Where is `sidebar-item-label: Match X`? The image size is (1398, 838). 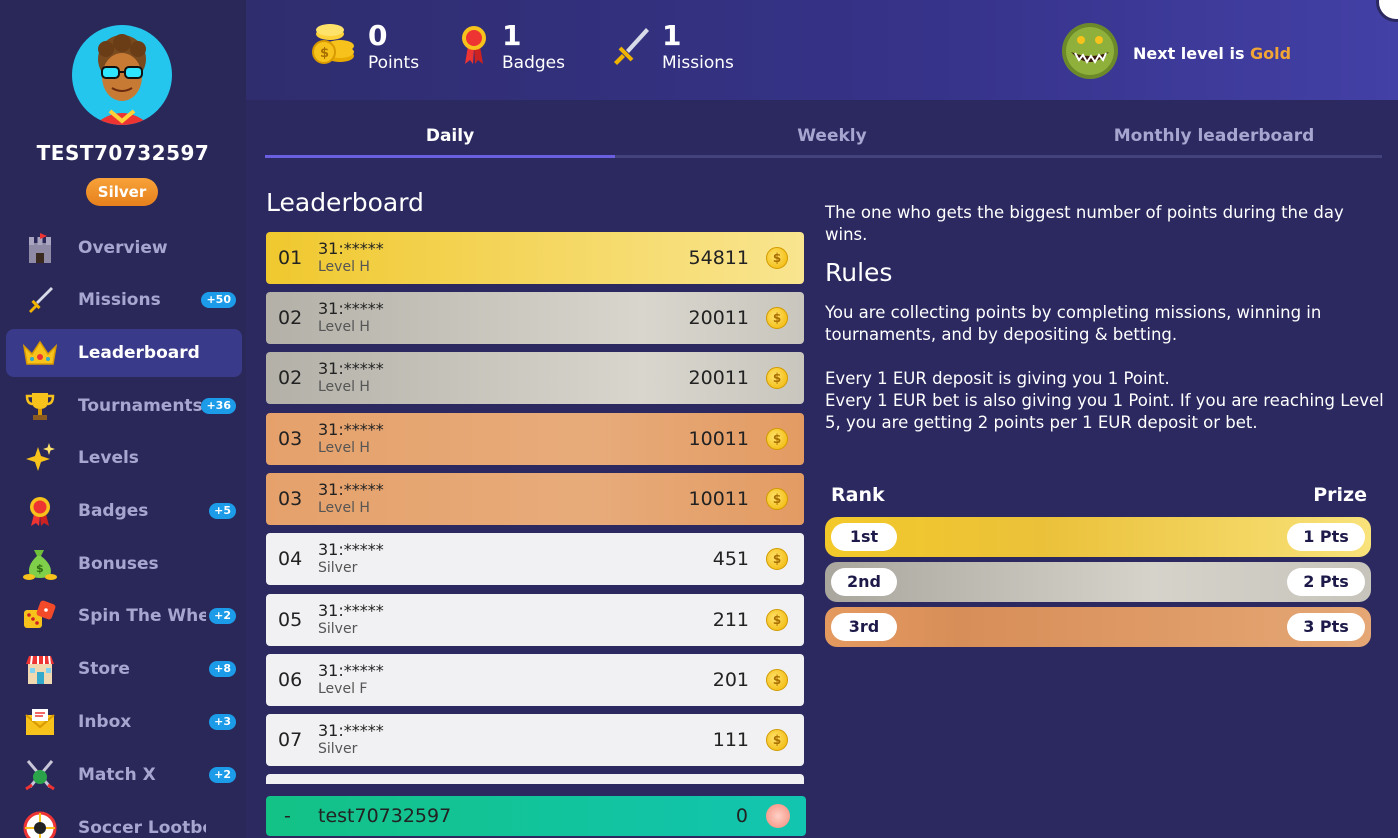
sidebar-item-label: Match X is located at coordinates (117, 775).